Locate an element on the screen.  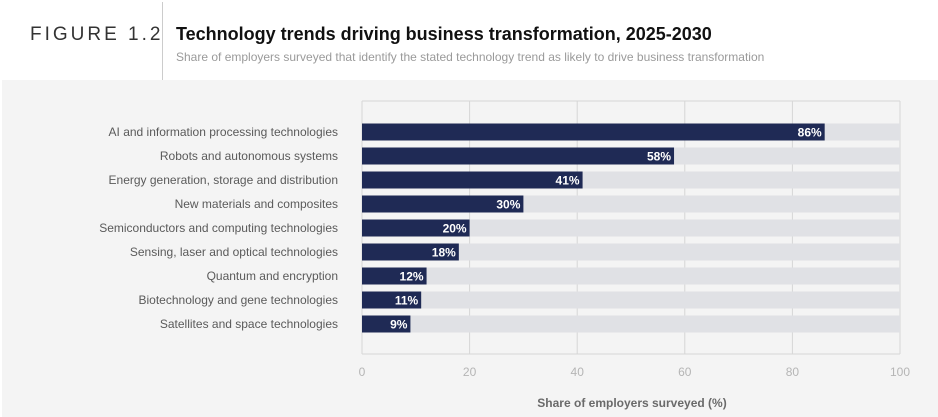
x-tick-label: 60 is located at coordinates (685, 372).